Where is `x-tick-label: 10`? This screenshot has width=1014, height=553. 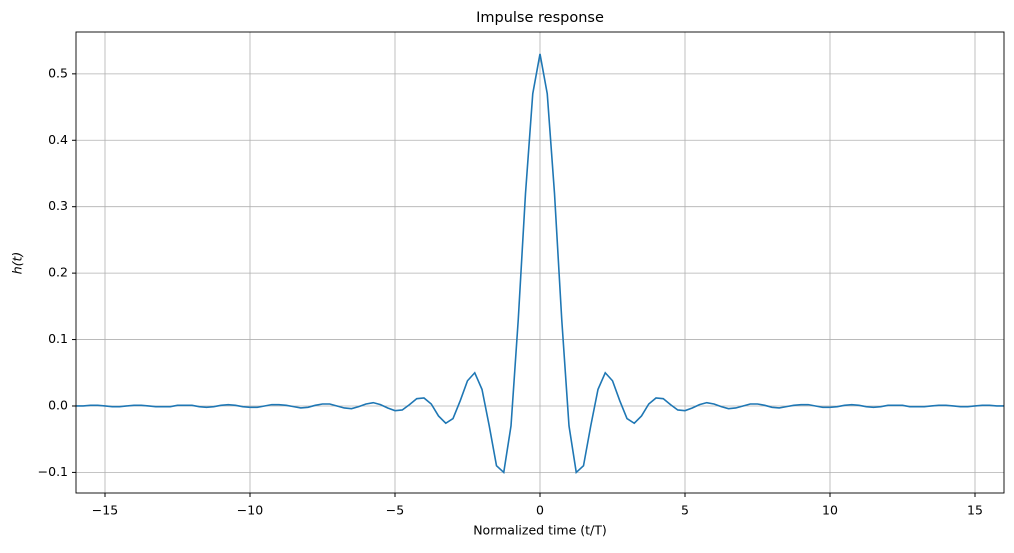 x-tick-label: 10 is located at coordinates (830, 510).